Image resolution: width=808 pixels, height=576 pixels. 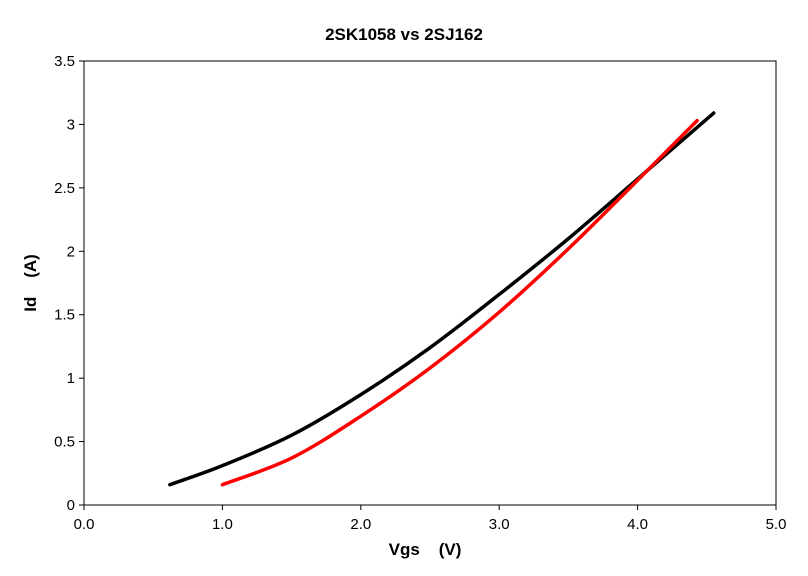 I want to click on x-tick-label: 0.0, so click(x=84, y=524).